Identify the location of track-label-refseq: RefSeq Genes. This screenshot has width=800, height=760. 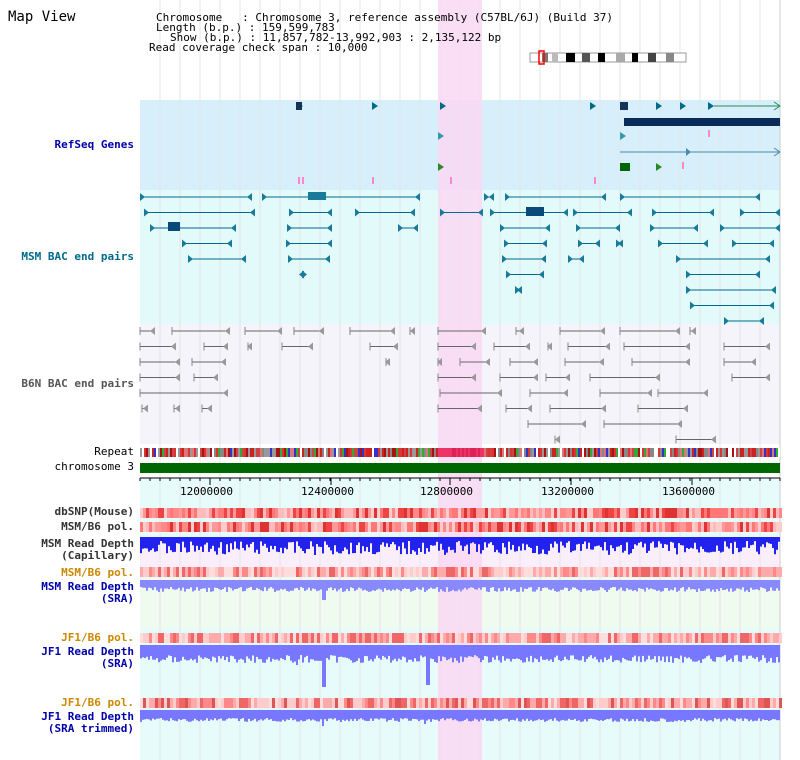
(94, 145).